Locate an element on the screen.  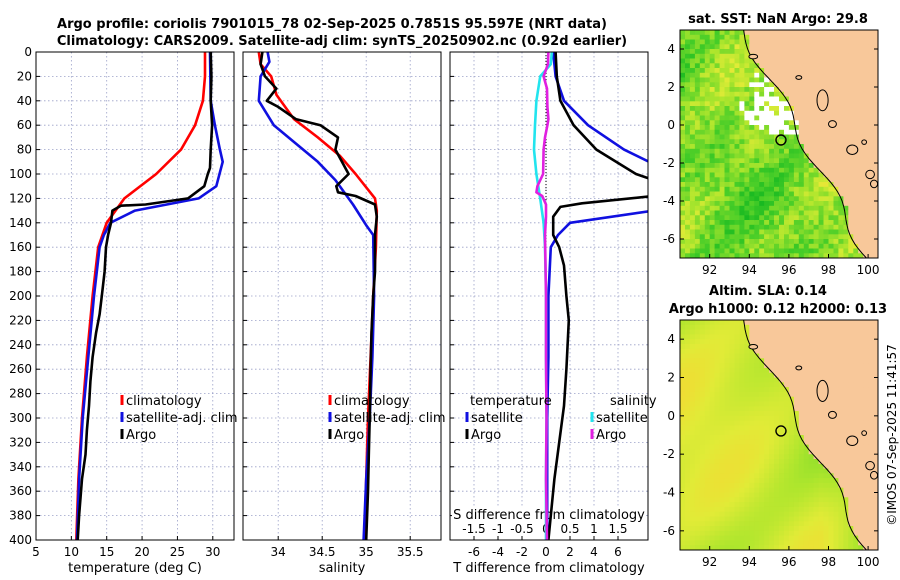
island is located at coordinates (822, 100).